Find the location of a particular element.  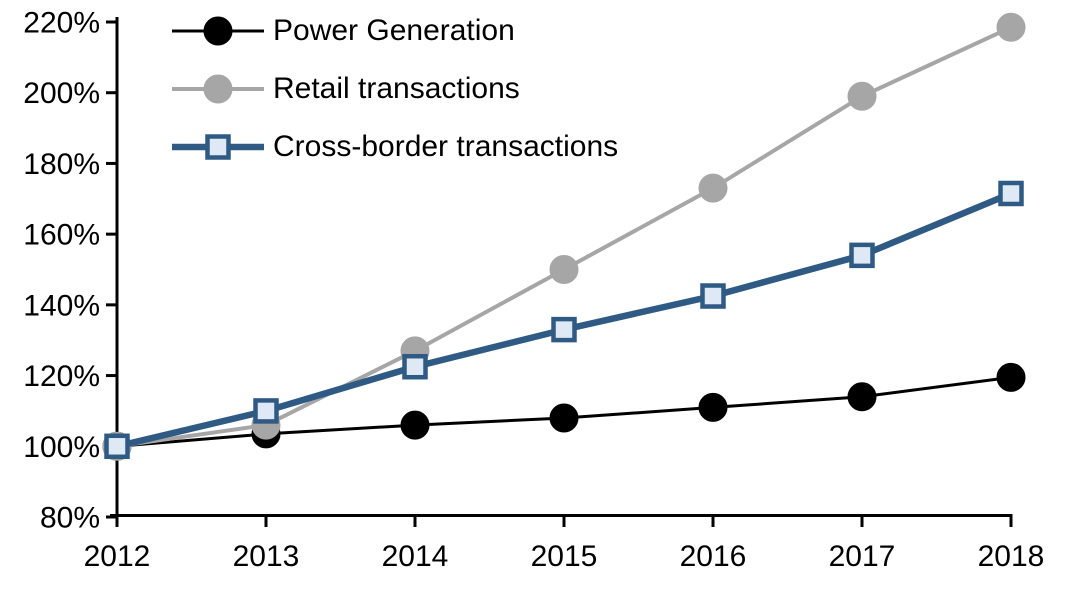

y-axis-tick-label: 180% is located at coordinates (61, 164).